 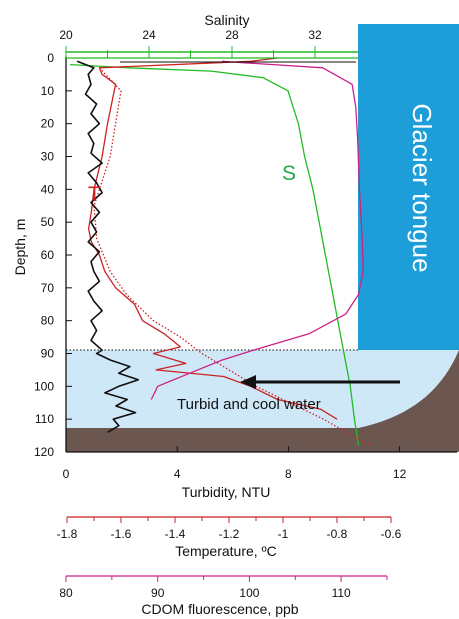 I want to click on salinity-tick-label-20: 20, so click(x=66, y=35).